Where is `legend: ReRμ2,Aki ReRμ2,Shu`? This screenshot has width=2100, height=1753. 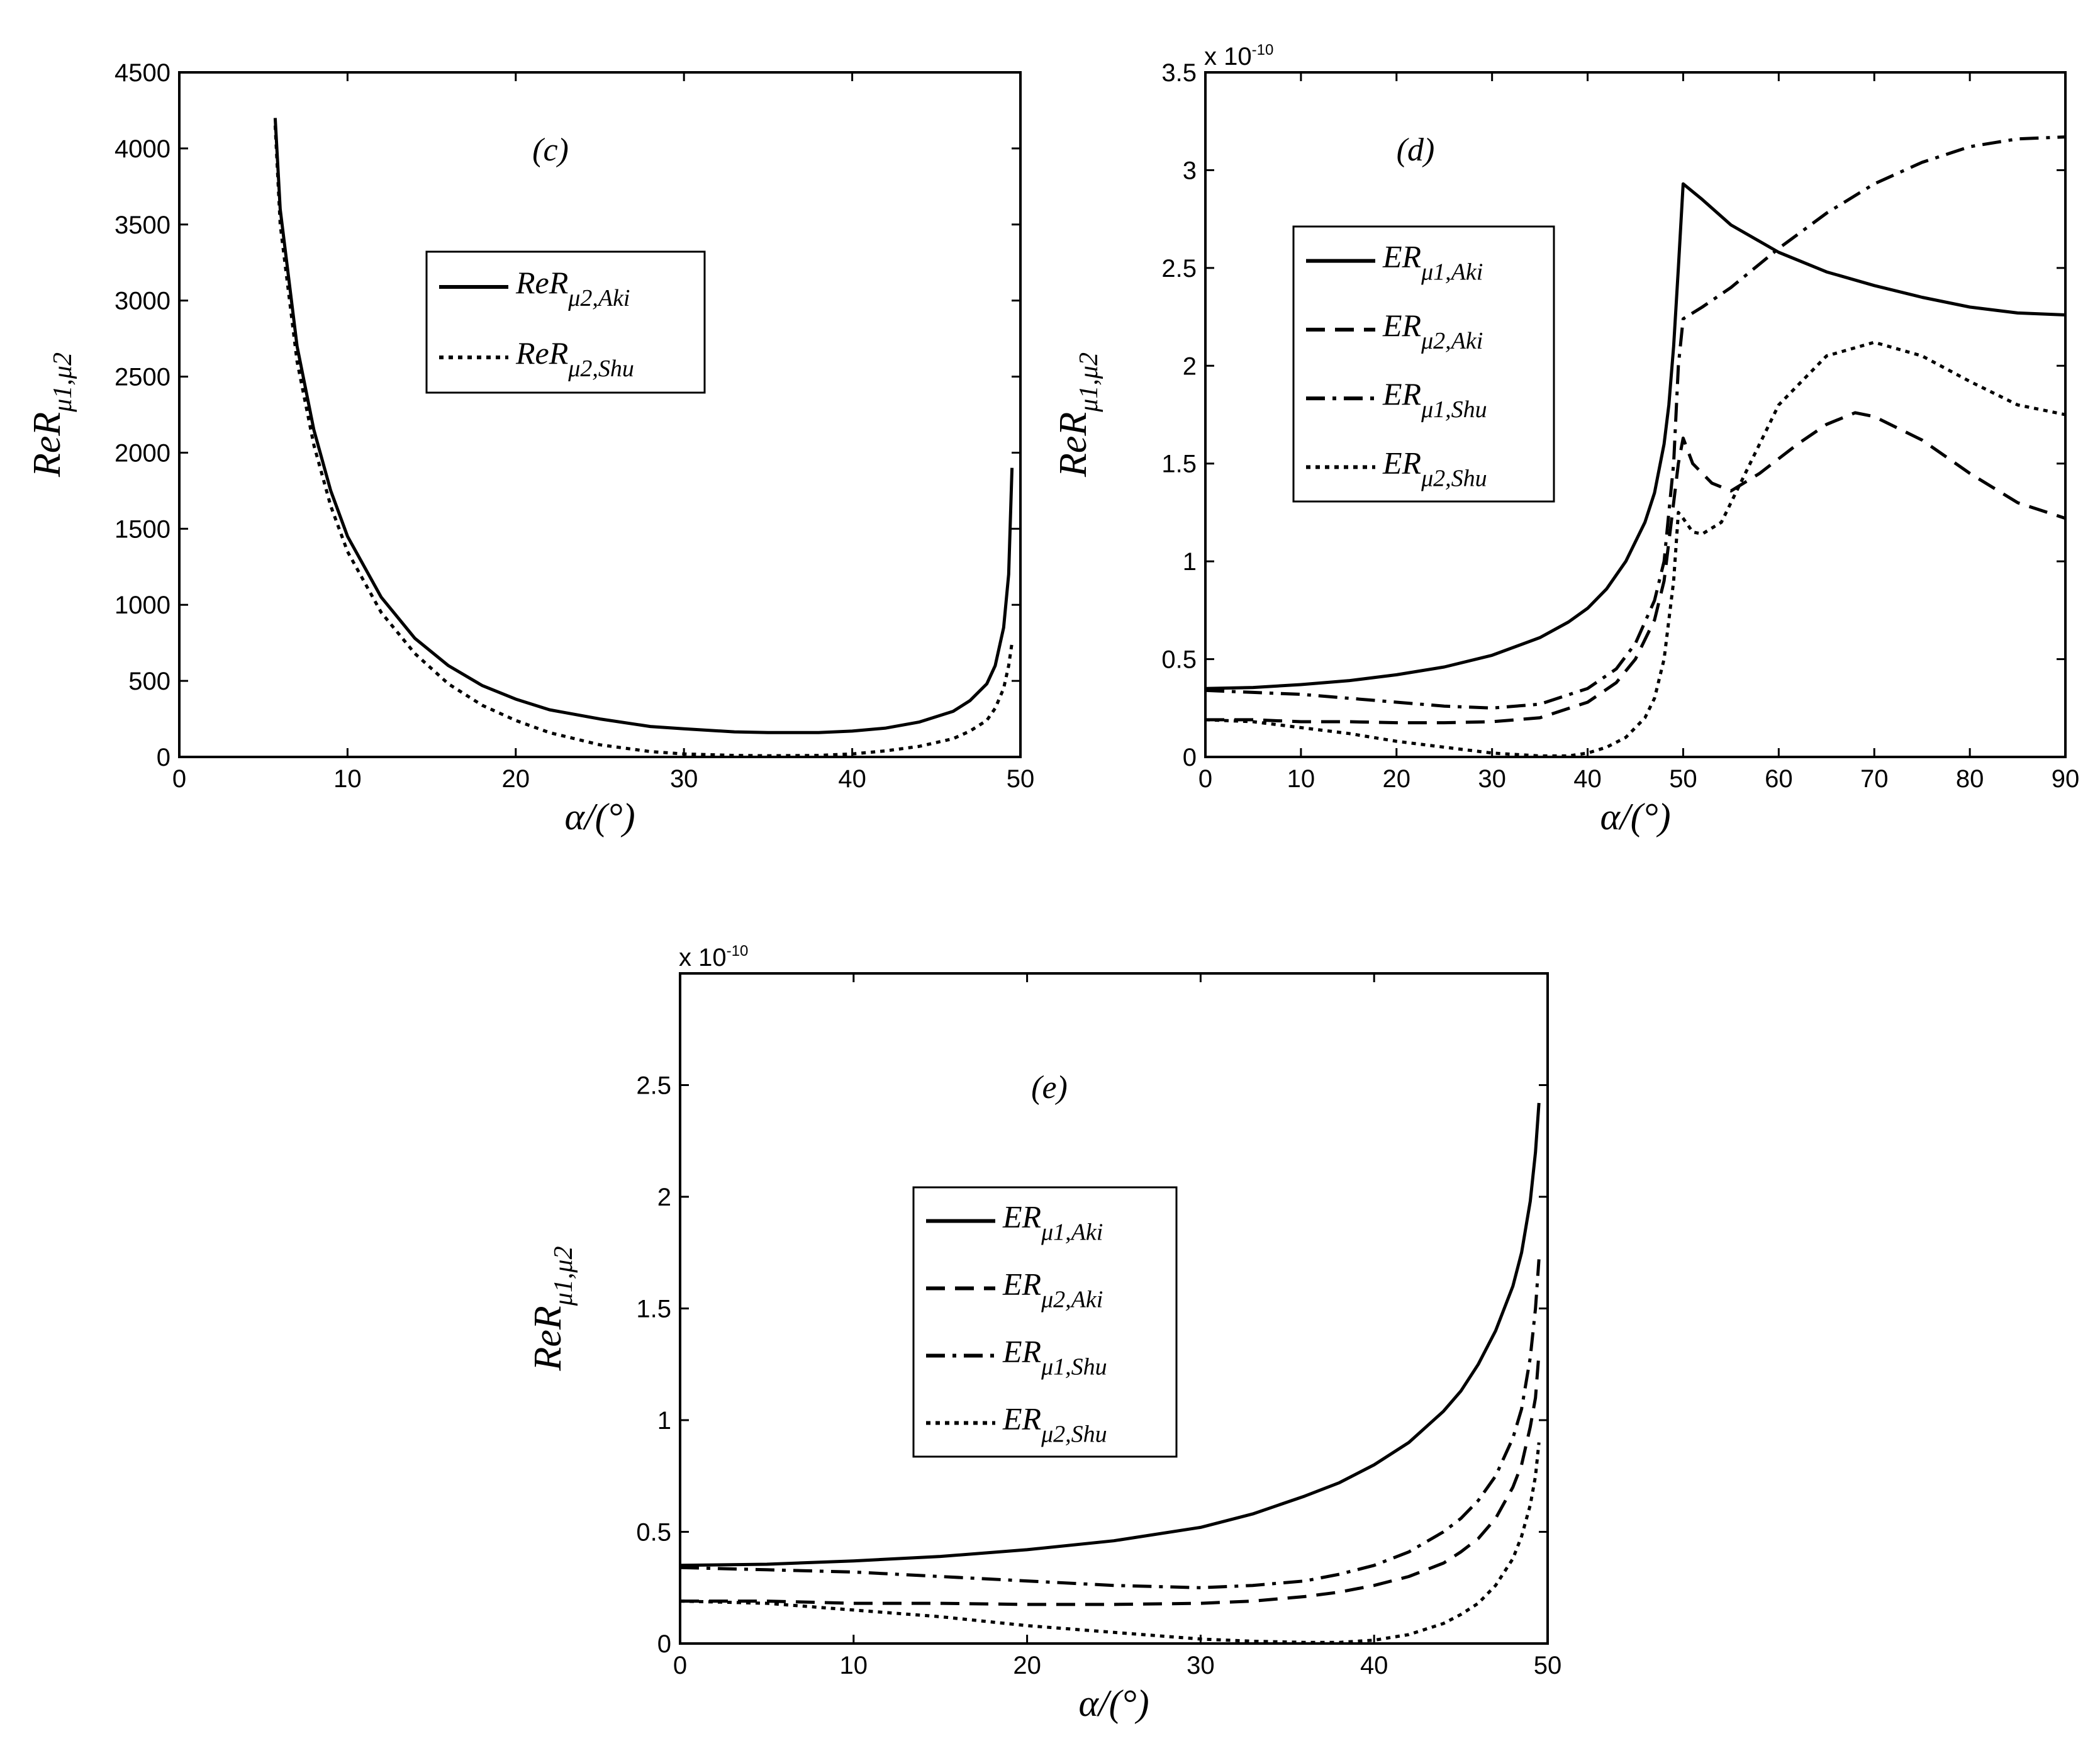
legend: ReRμ2,Aki ReRμ2,Shu is located at coordinates (565, 322).